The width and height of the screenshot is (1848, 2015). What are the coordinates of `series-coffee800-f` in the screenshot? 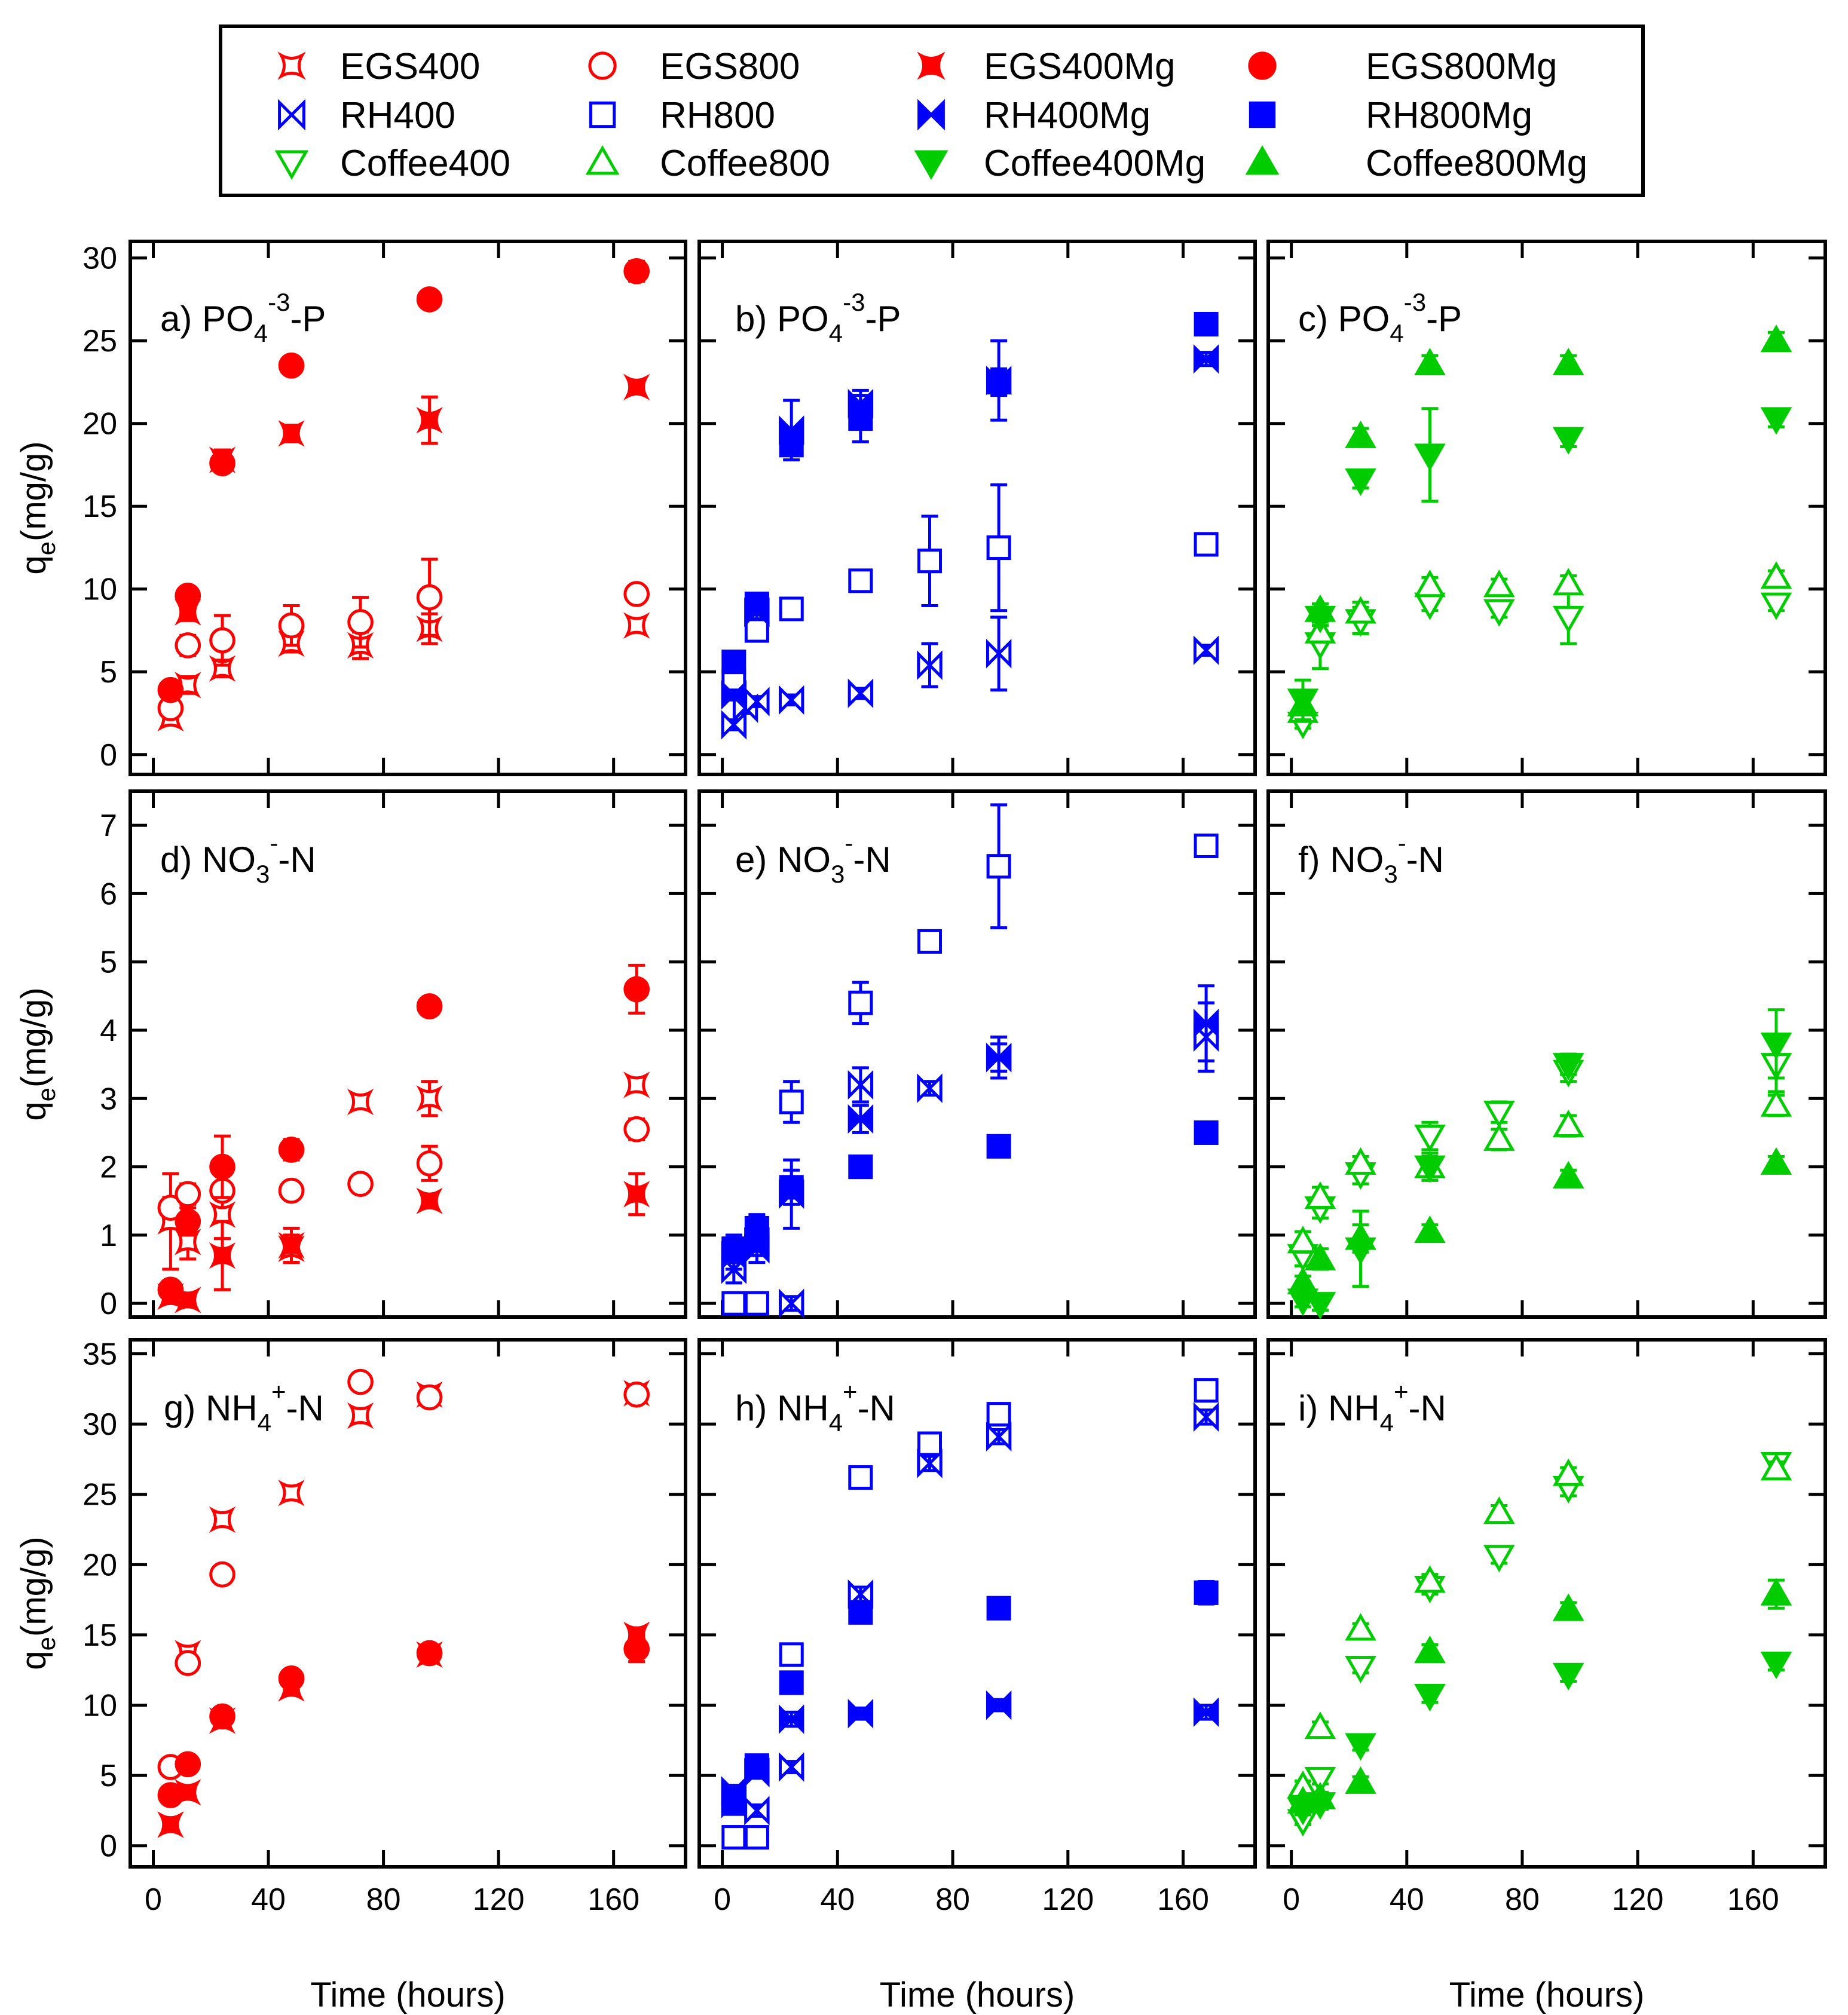 It's located at (1539, 1171).